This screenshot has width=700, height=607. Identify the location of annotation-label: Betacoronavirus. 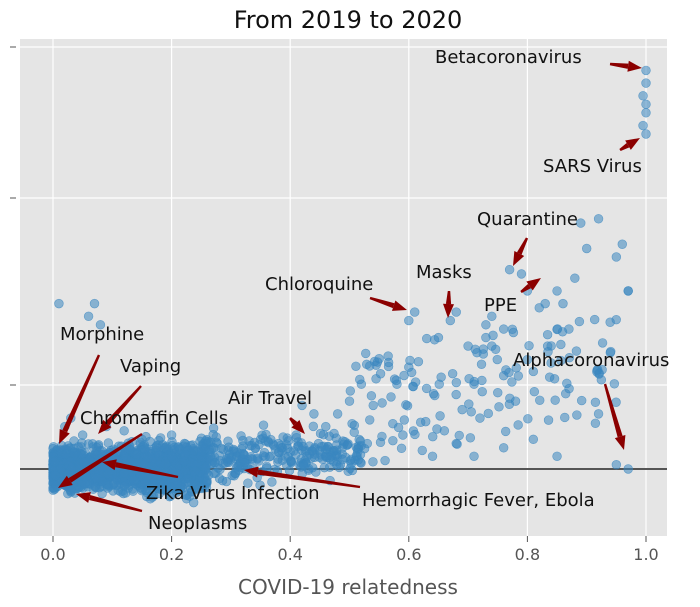
(508, 57).